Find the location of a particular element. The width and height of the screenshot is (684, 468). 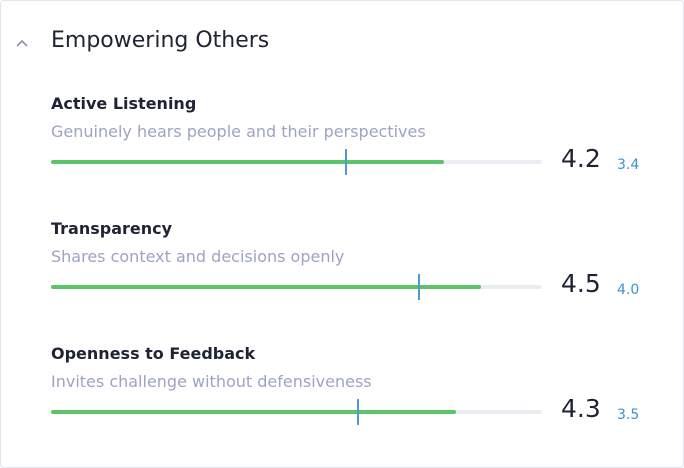

section-title: Empowering Others is located at coordinates (160, 40).